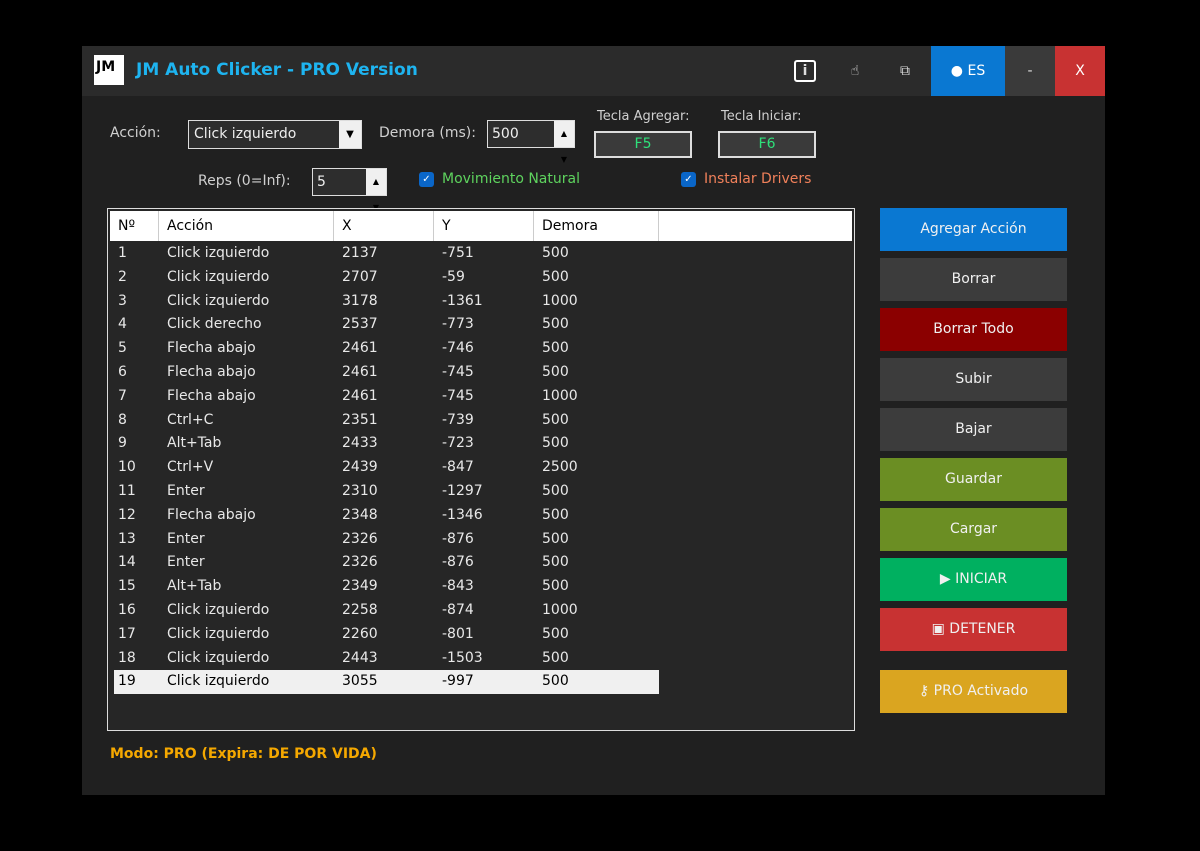 Image resolution: width=1200 pixels, height=851 pixels. What do you see at coordinates (386, 492) in the screenshot?
I see `table-row: 11 Enter 2310 -1297 500` at bounding box center [386, 492].